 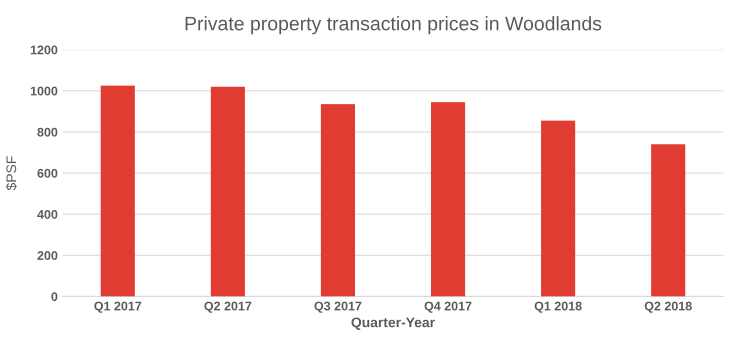 What do you see at coordinates (47, 173) in the screenshot?
I see `y-tick-label: 600` at bounding box center [47, 173].